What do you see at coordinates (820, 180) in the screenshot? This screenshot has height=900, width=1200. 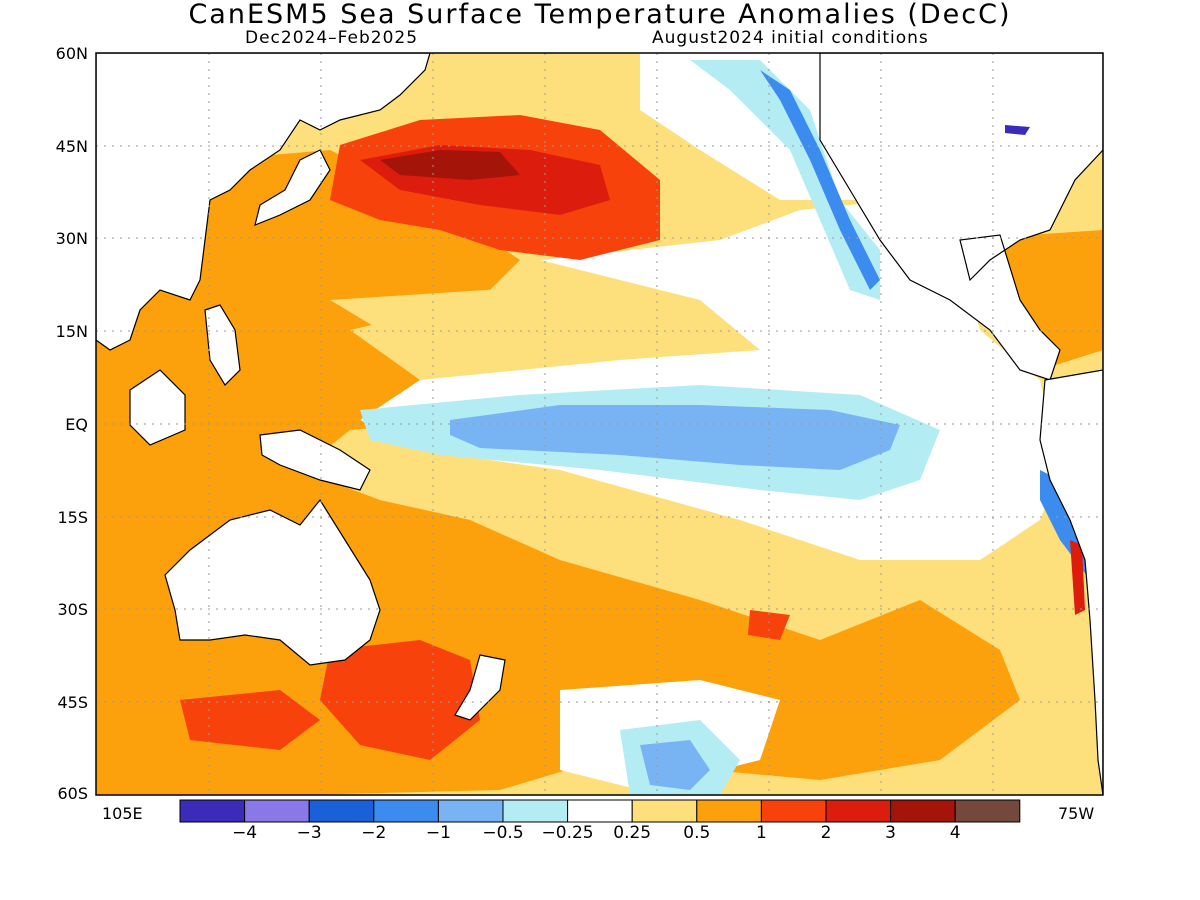 I see `california-coastal-cold` at bounding box center [820, 180].